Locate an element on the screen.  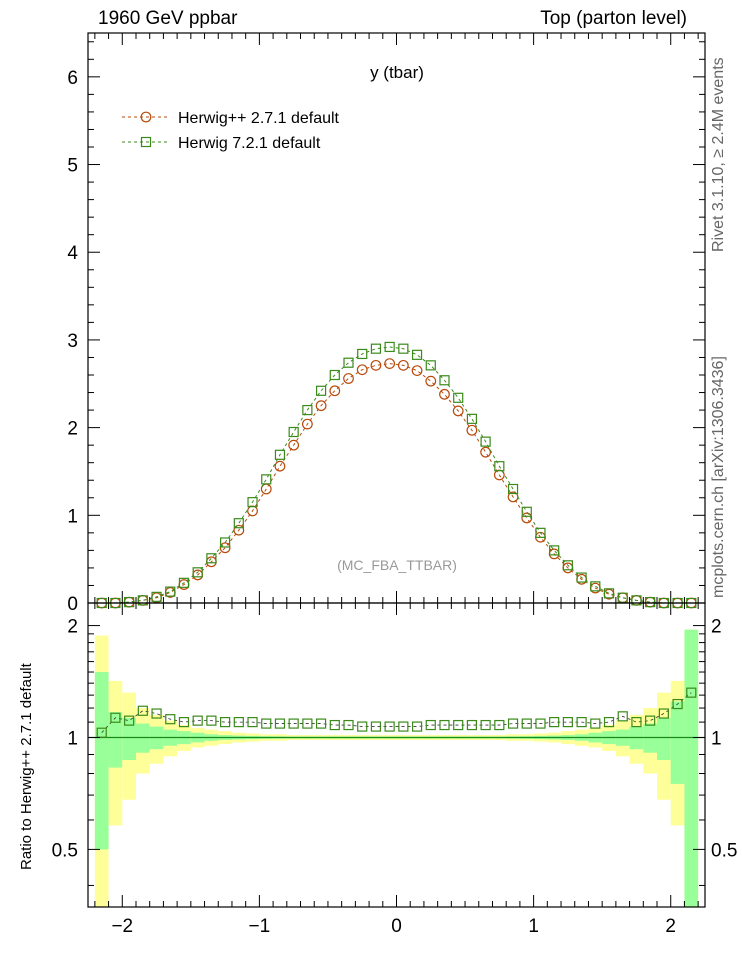
x-tick-label: 0 is located at coordinates (396, 926).